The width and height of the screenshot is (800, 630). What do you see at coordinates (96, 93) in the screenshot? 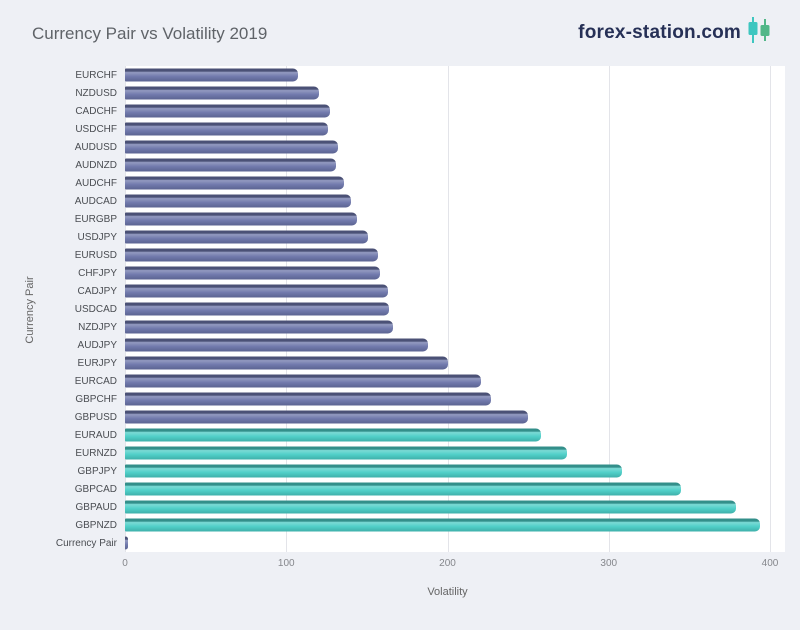
I see `category-label: NZDUSD` at bounding box center [96, 93].